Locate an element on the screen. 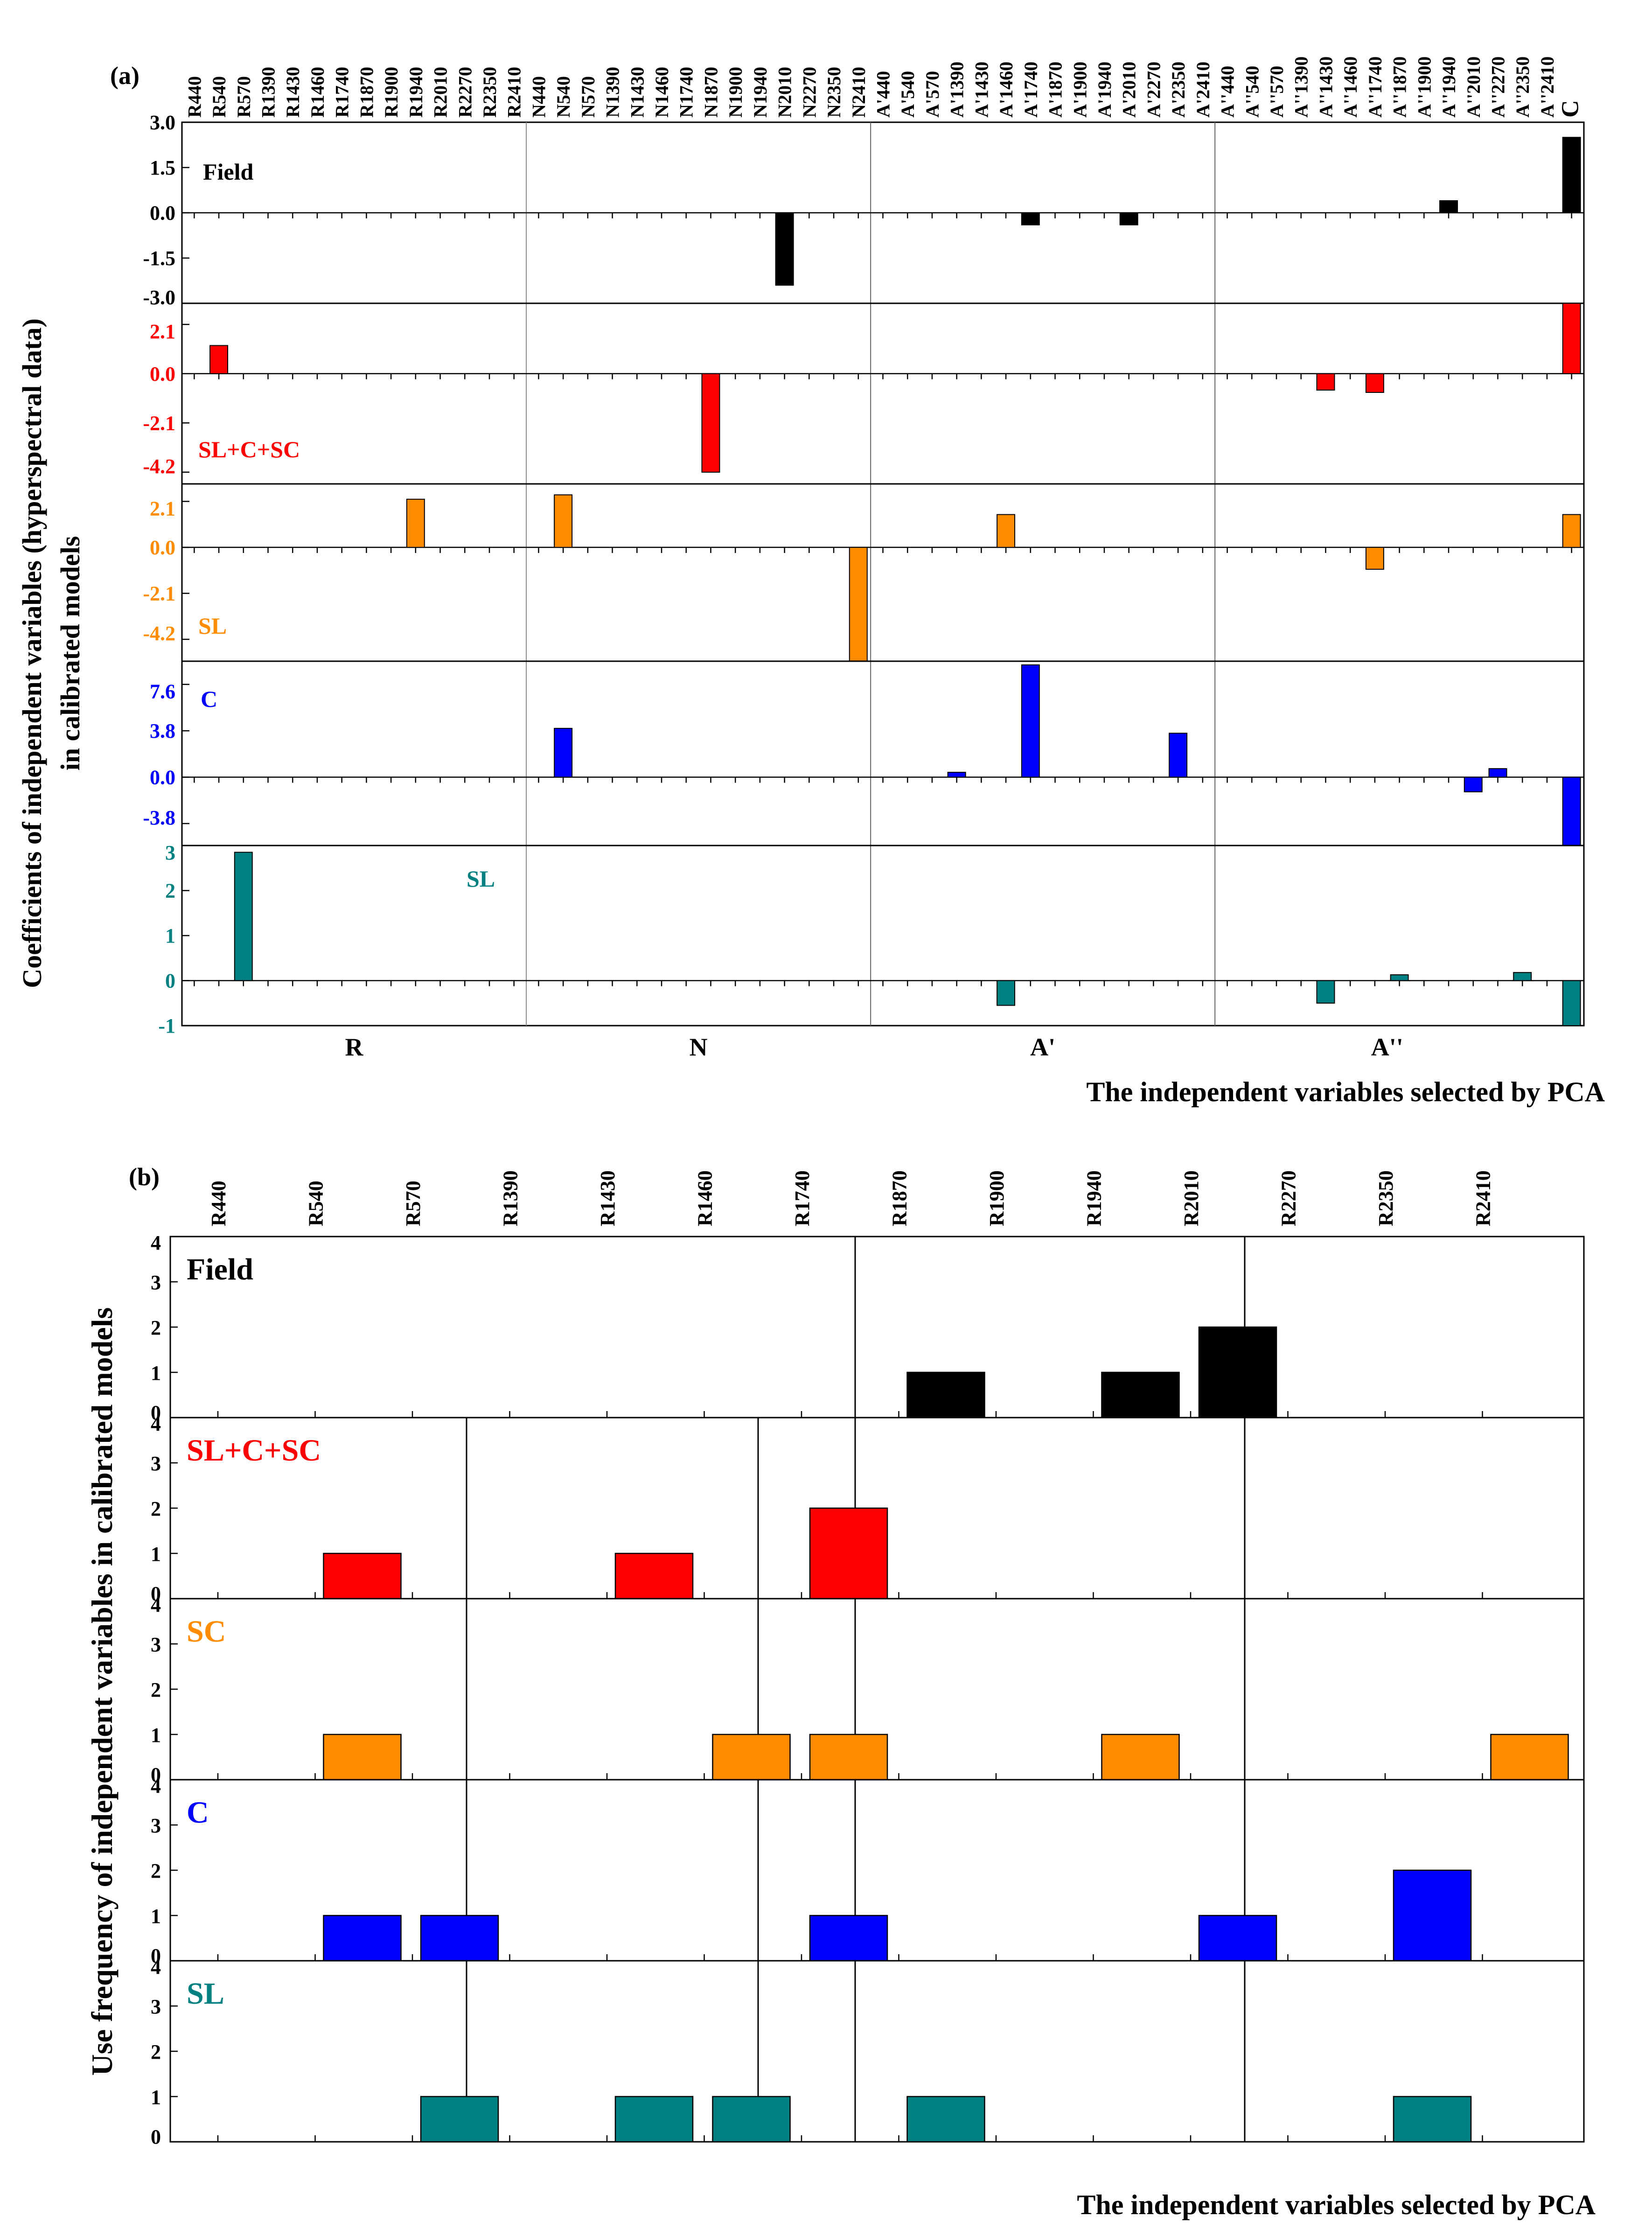 Image resolution: width=1652 pixels, height=2230 pixels. svg-text: A''2350 is located at coordinates (1523, 87).